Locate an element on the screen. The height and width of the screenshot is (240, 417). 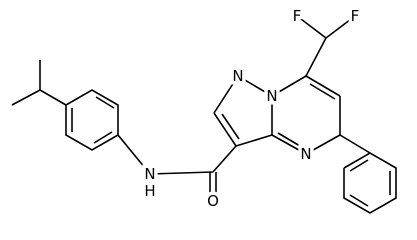
atom-label: O is located at coordinates (213, 201).